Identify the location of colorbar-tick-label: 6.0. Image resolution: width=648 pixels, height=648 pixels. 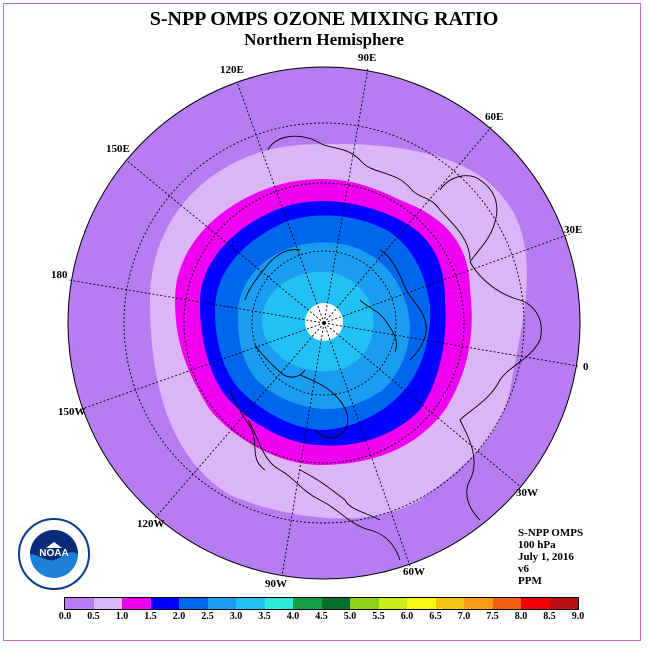
(407, 616).